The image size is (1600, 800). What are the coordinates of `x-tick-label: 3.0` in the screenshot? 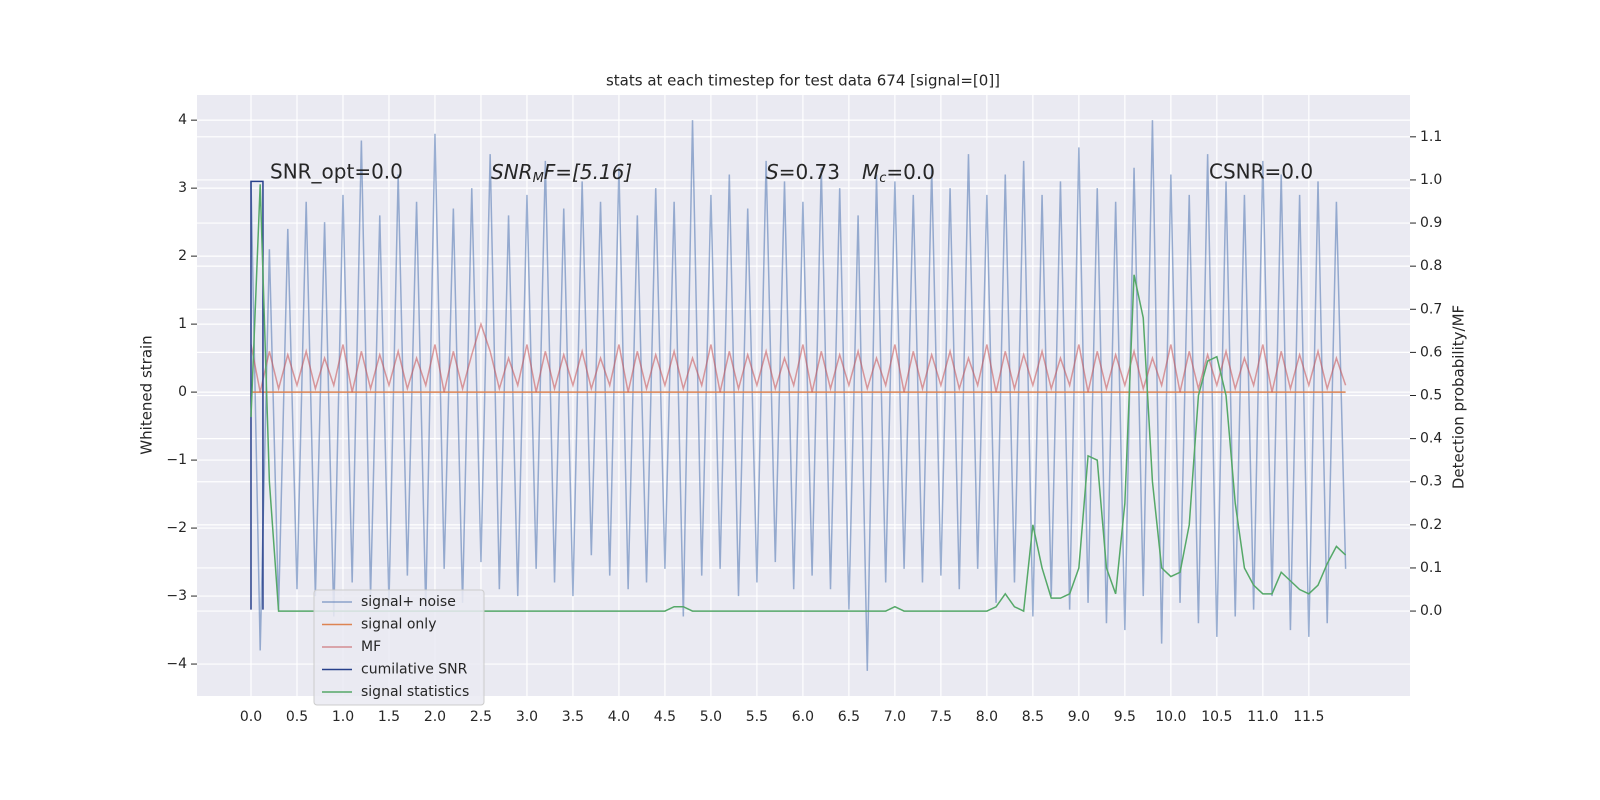 It's located at (527, 717).